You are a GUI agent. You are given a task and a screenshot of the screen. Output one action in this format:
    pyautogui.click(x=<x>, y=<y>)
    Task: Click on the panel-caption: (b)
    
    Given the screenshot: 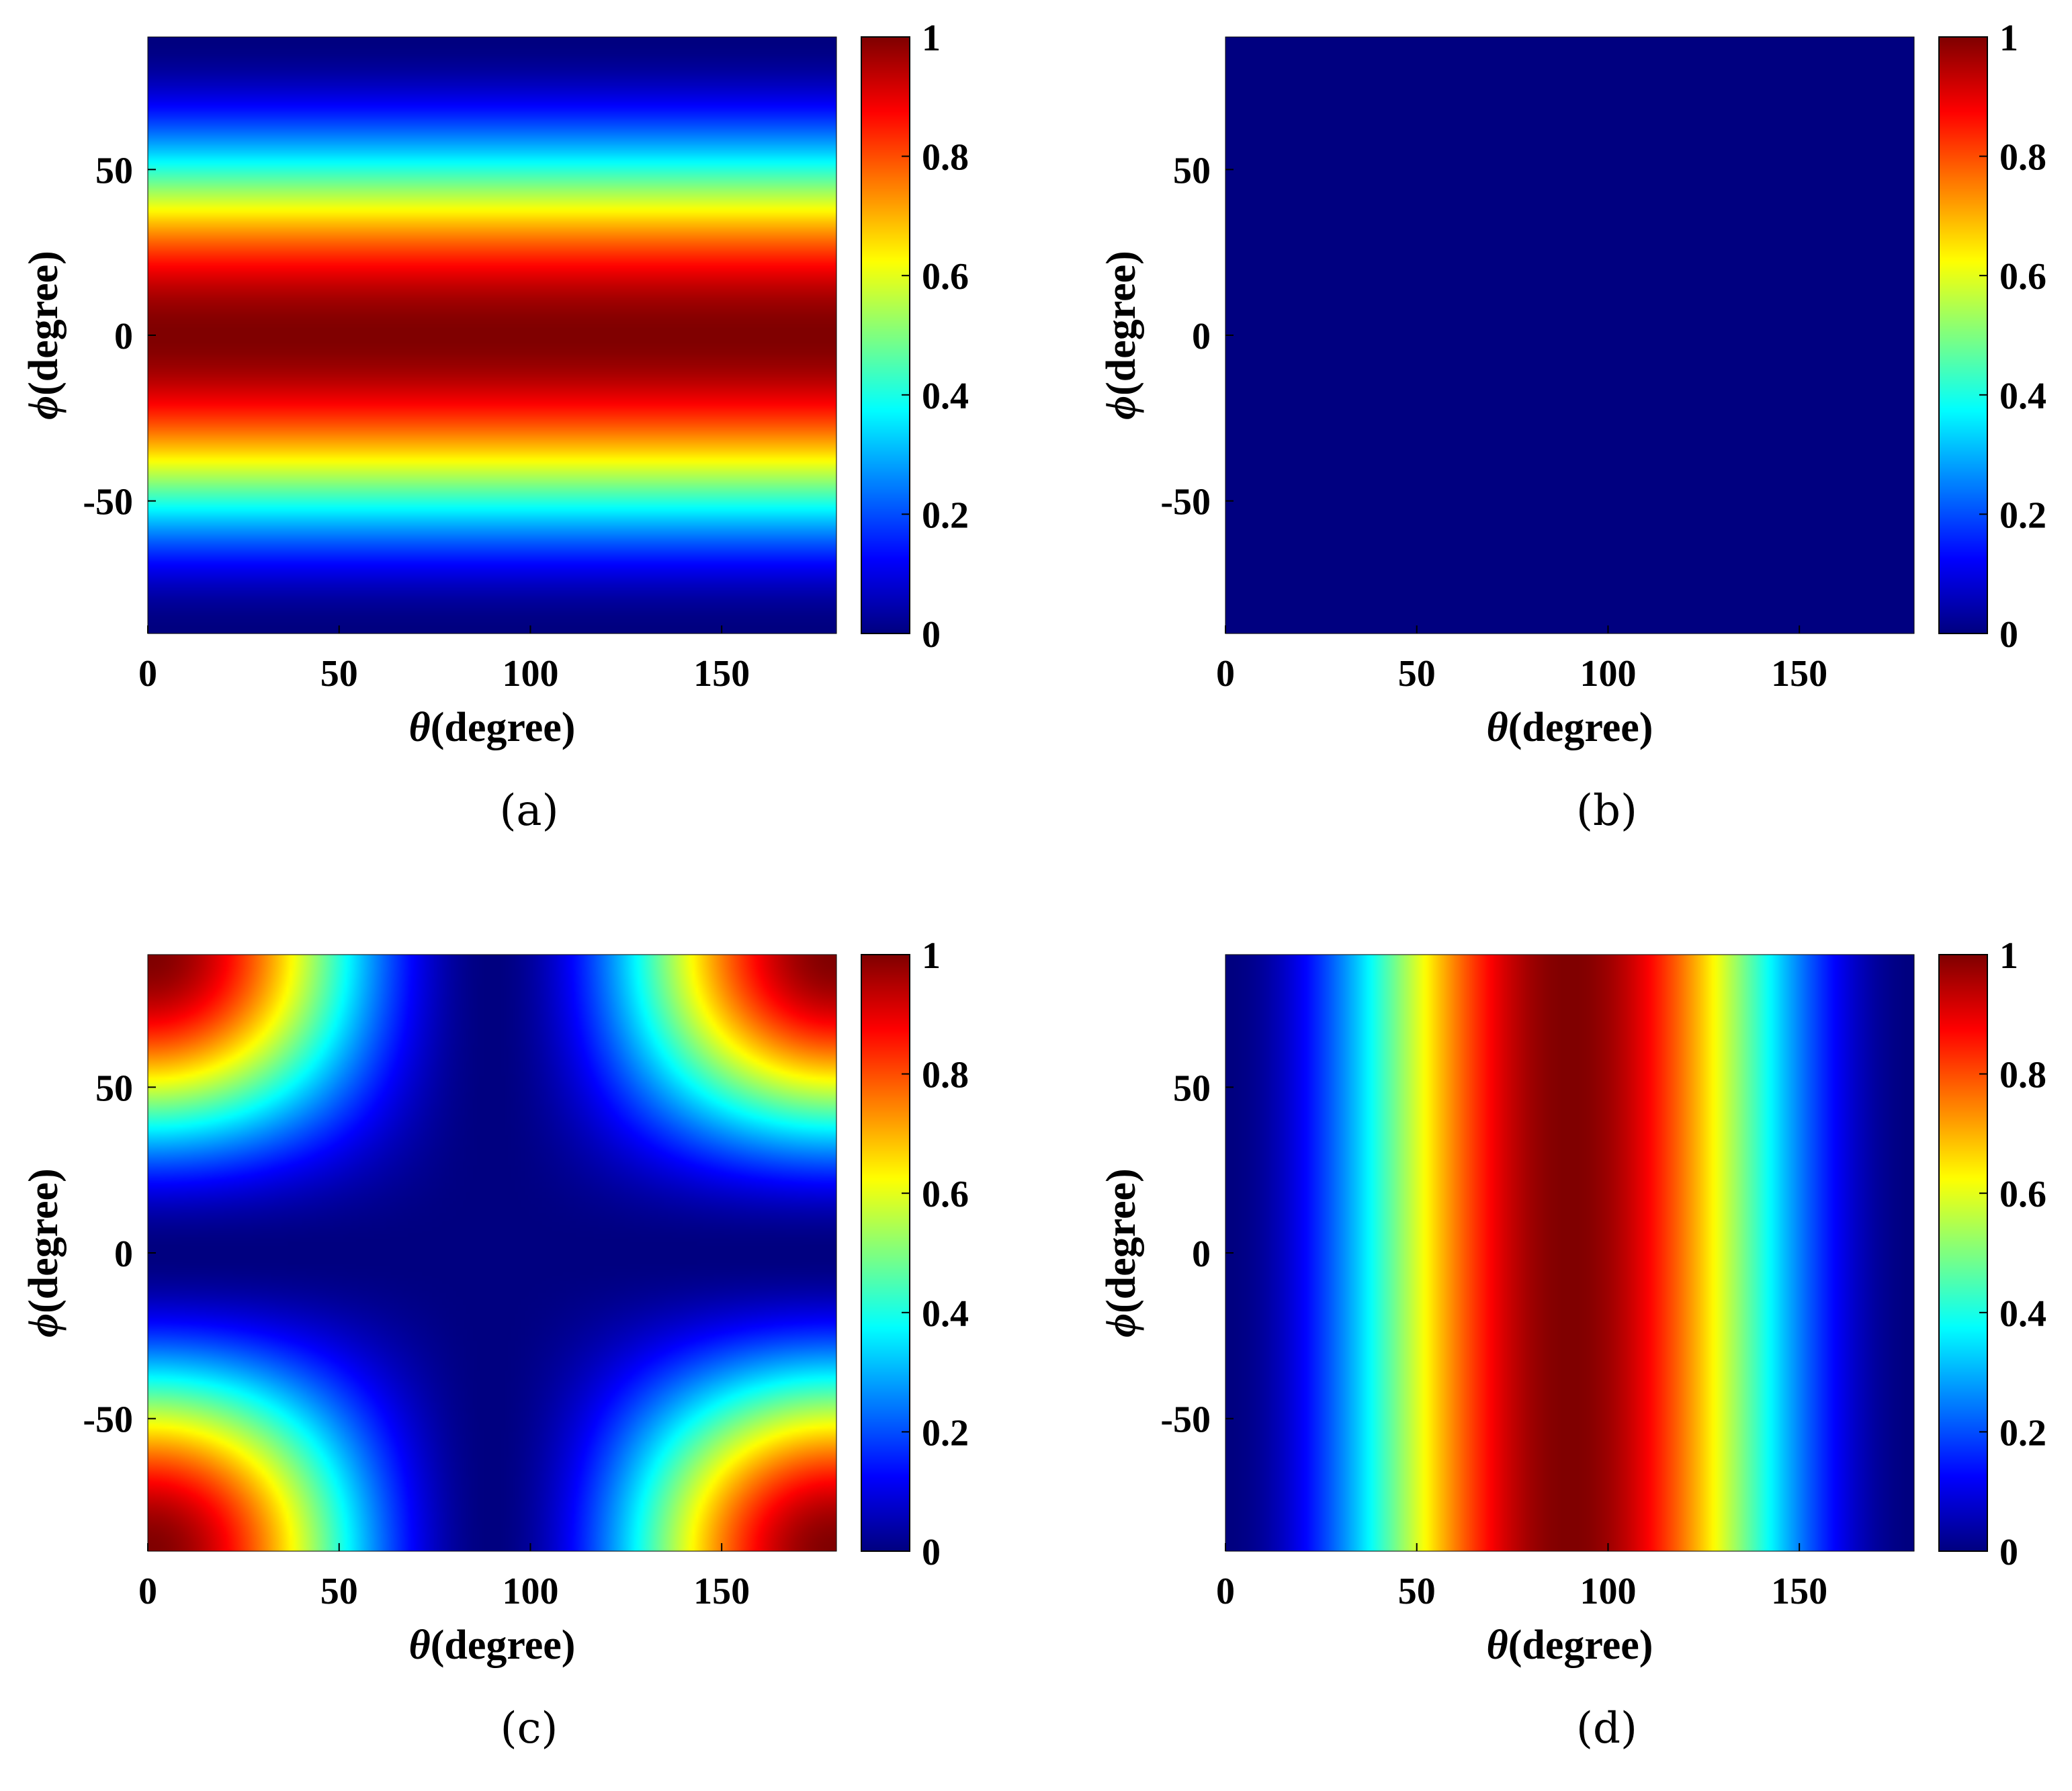 What is the action you would take?
    pyautogui.click(x=1606, y=811)
    